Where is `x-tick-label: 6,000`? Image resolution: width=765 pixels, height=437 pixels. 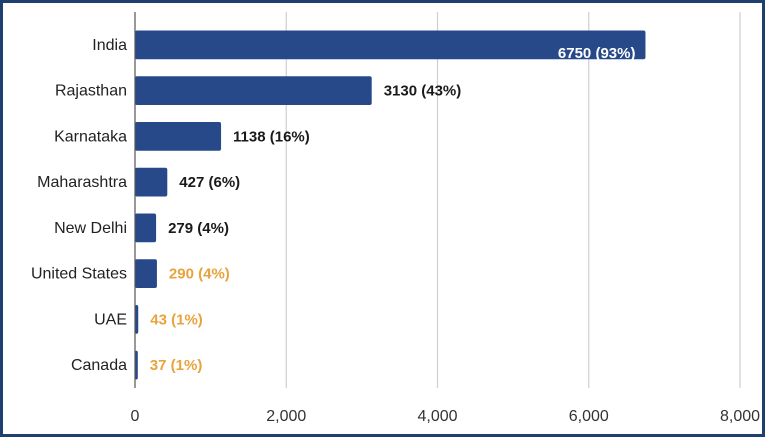 x-tick-label: 6,000 is located at coordinates (589, 416).